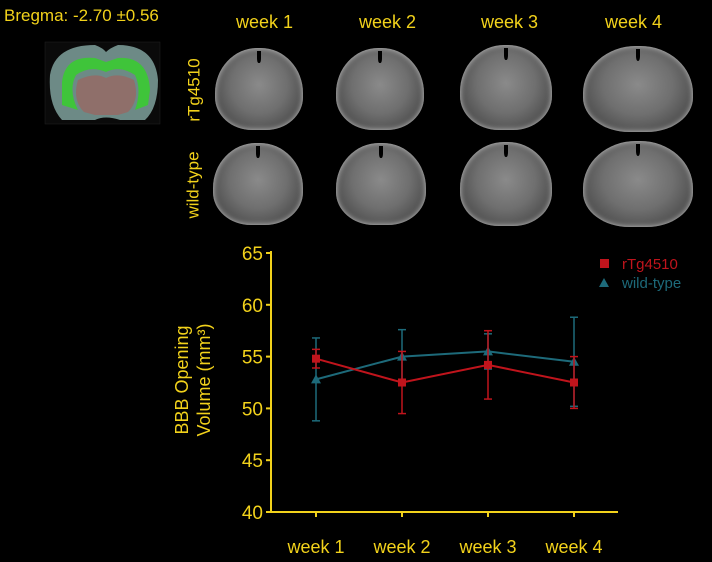 The image size is (712, 562). I want to click on legend-marker-rTg4510, so click(604, 263).